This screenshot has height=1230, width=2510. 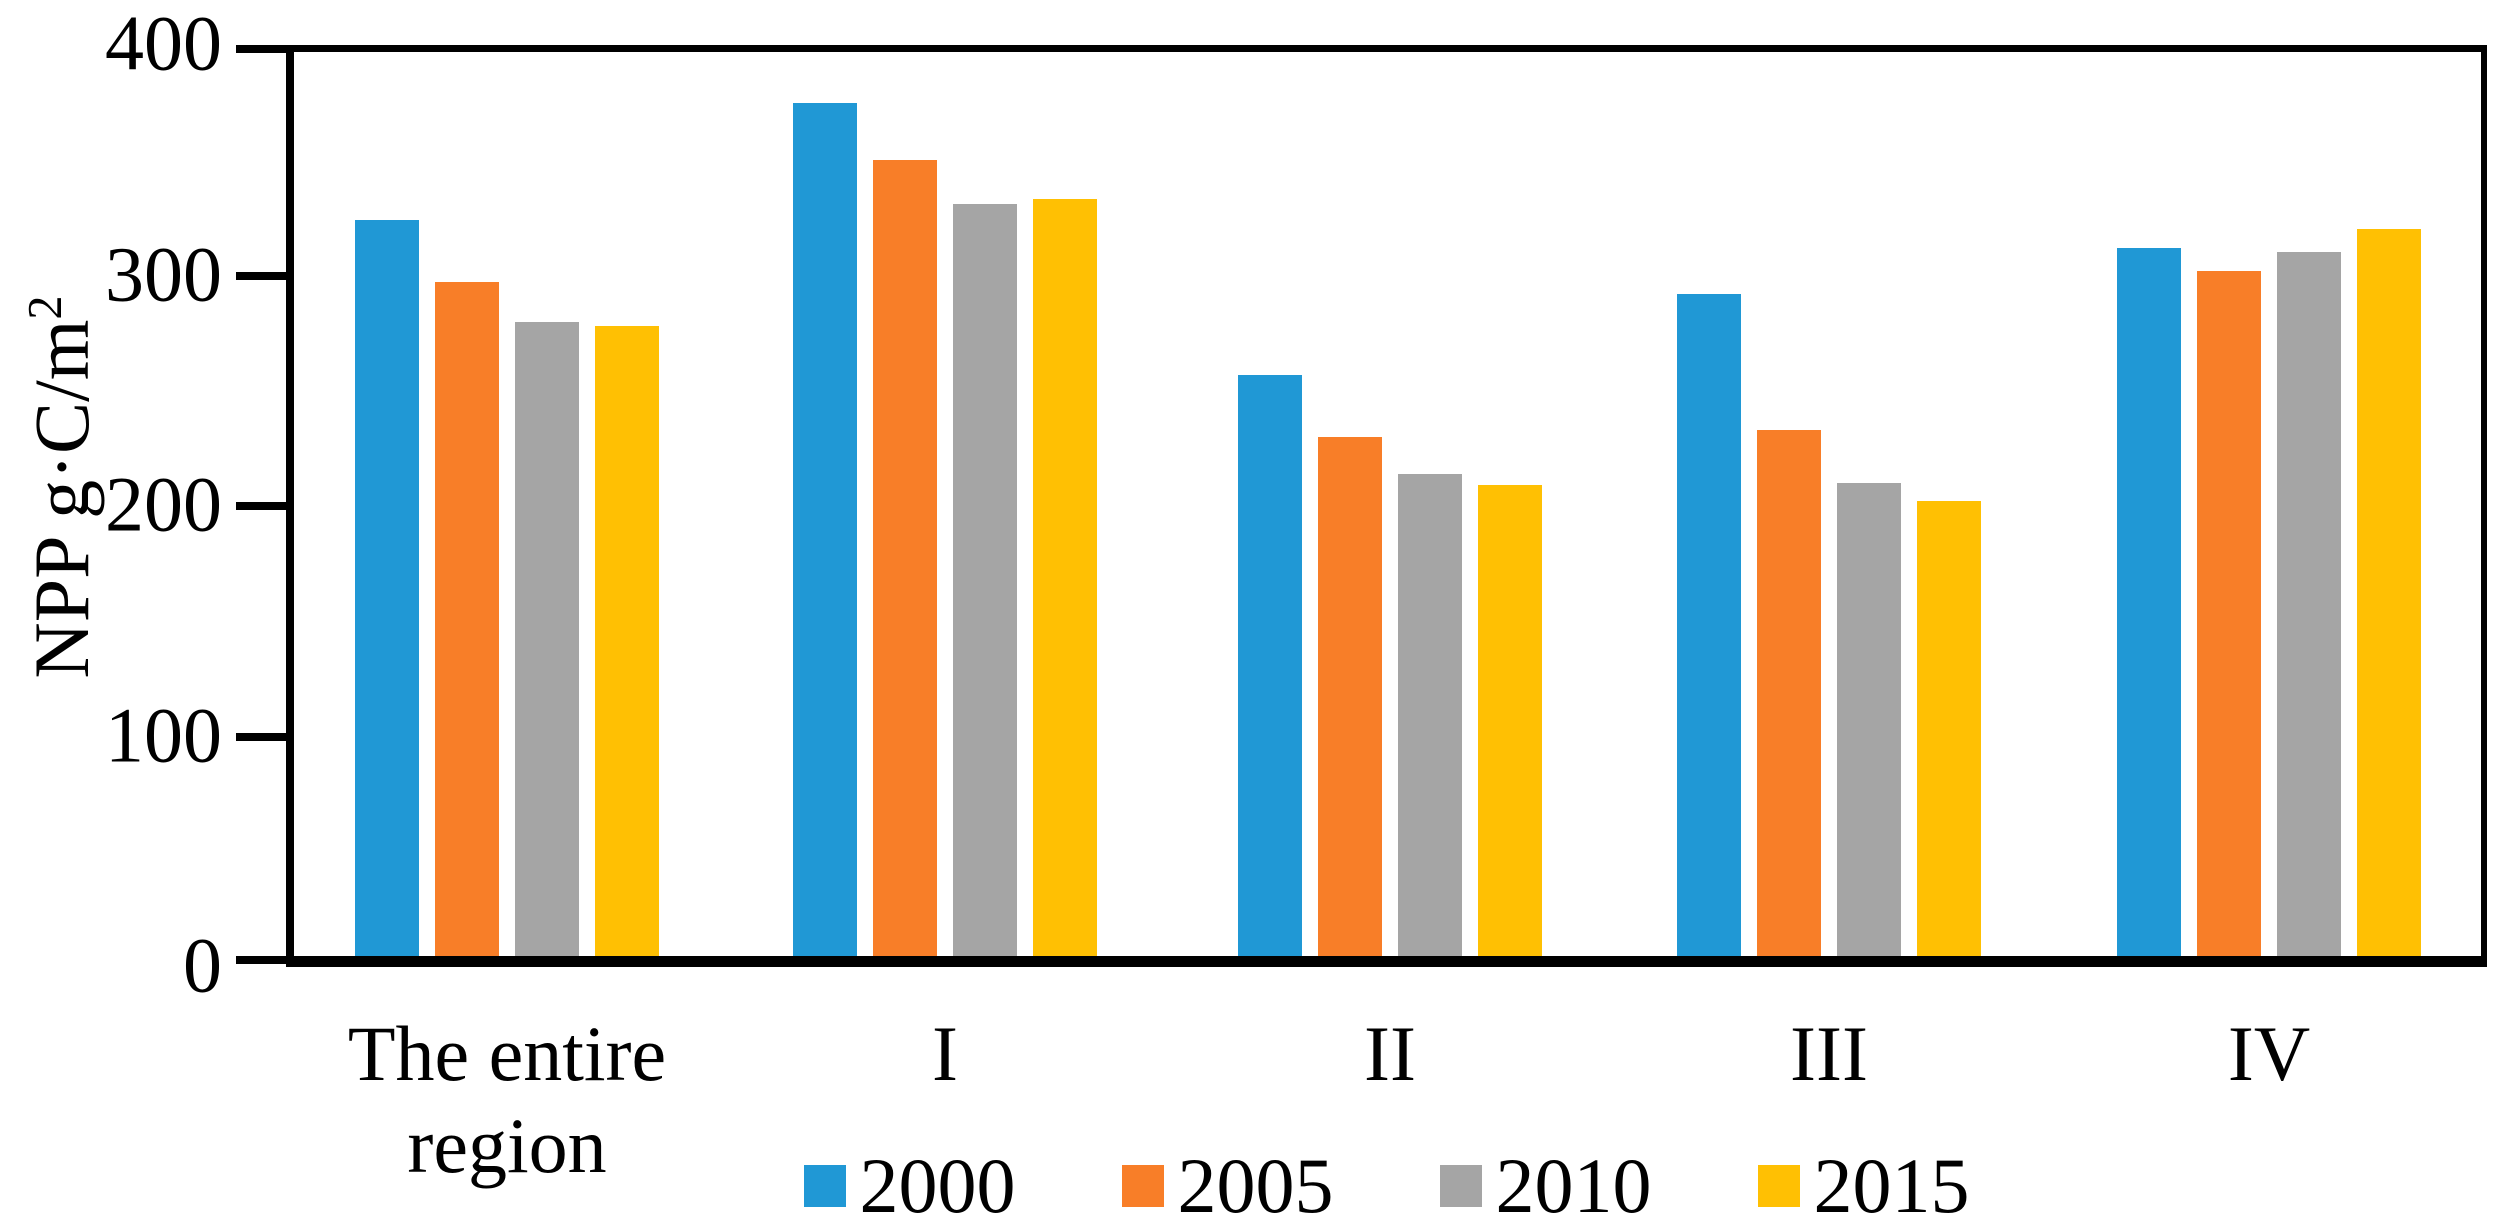 What do you see at coordinates (45, 307) in the screenshot?
I see `y-axis-title-superscript: 2` at bounding box center [45, 307].